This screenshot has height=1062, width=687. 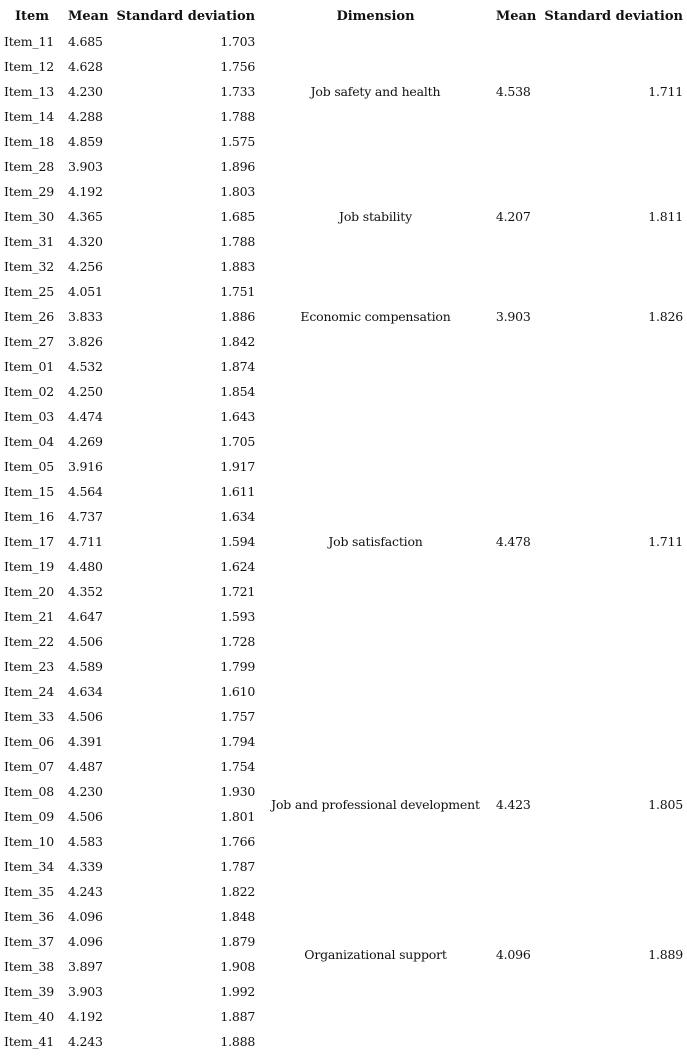 What do you see at coordinates (238, 291) in the screenshot?
I see `item-sd: 1.751` at bounding box center [238, 291].